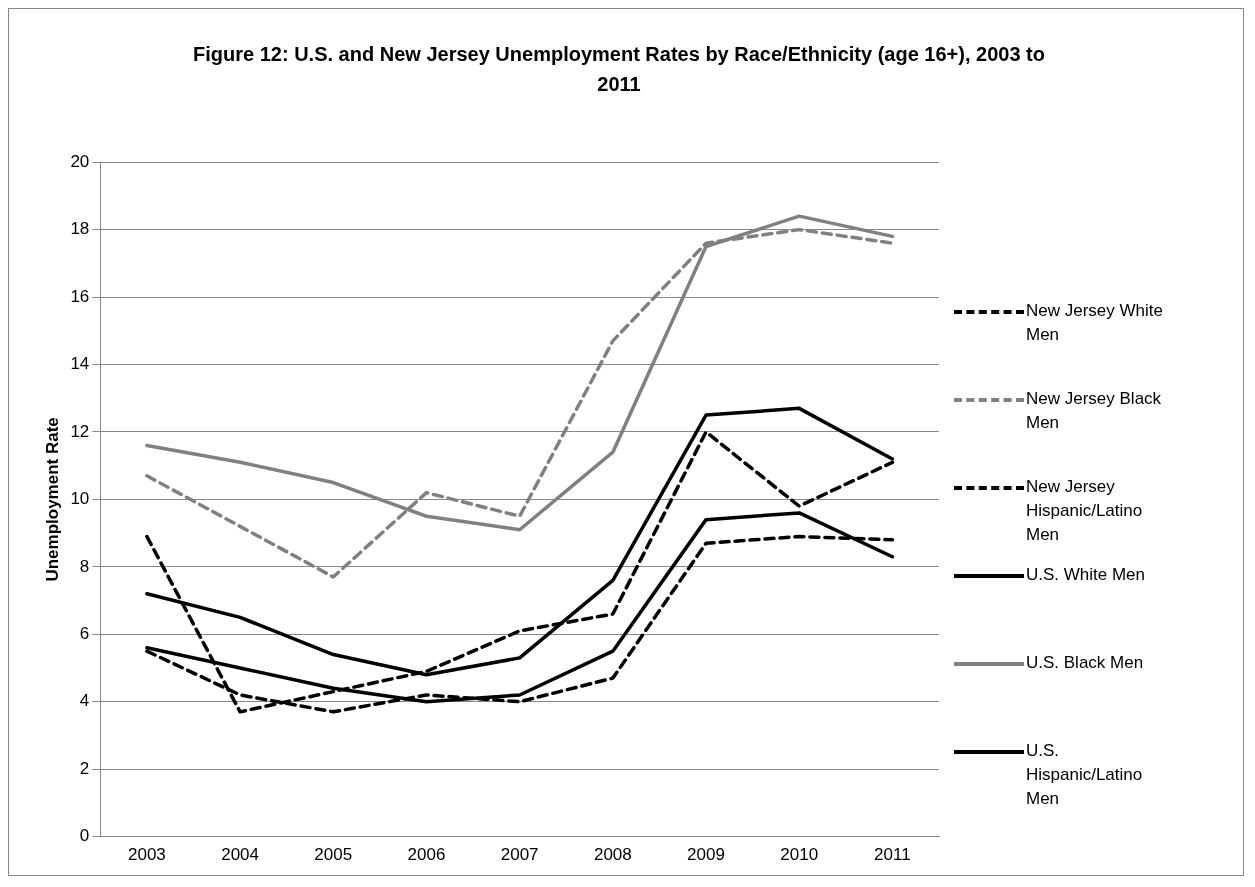  I want to click on y-tick-label: 6, so click(84, 633).